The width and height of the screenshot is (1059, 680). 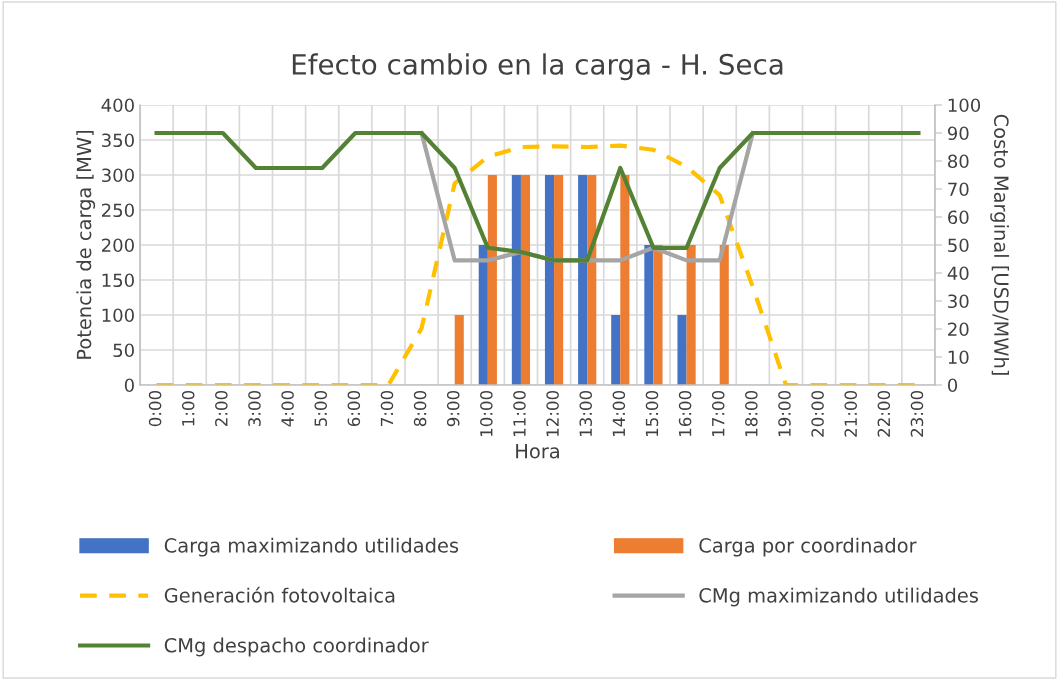 I want to click on y-tick-label: 200, so click(x=118, y=245).